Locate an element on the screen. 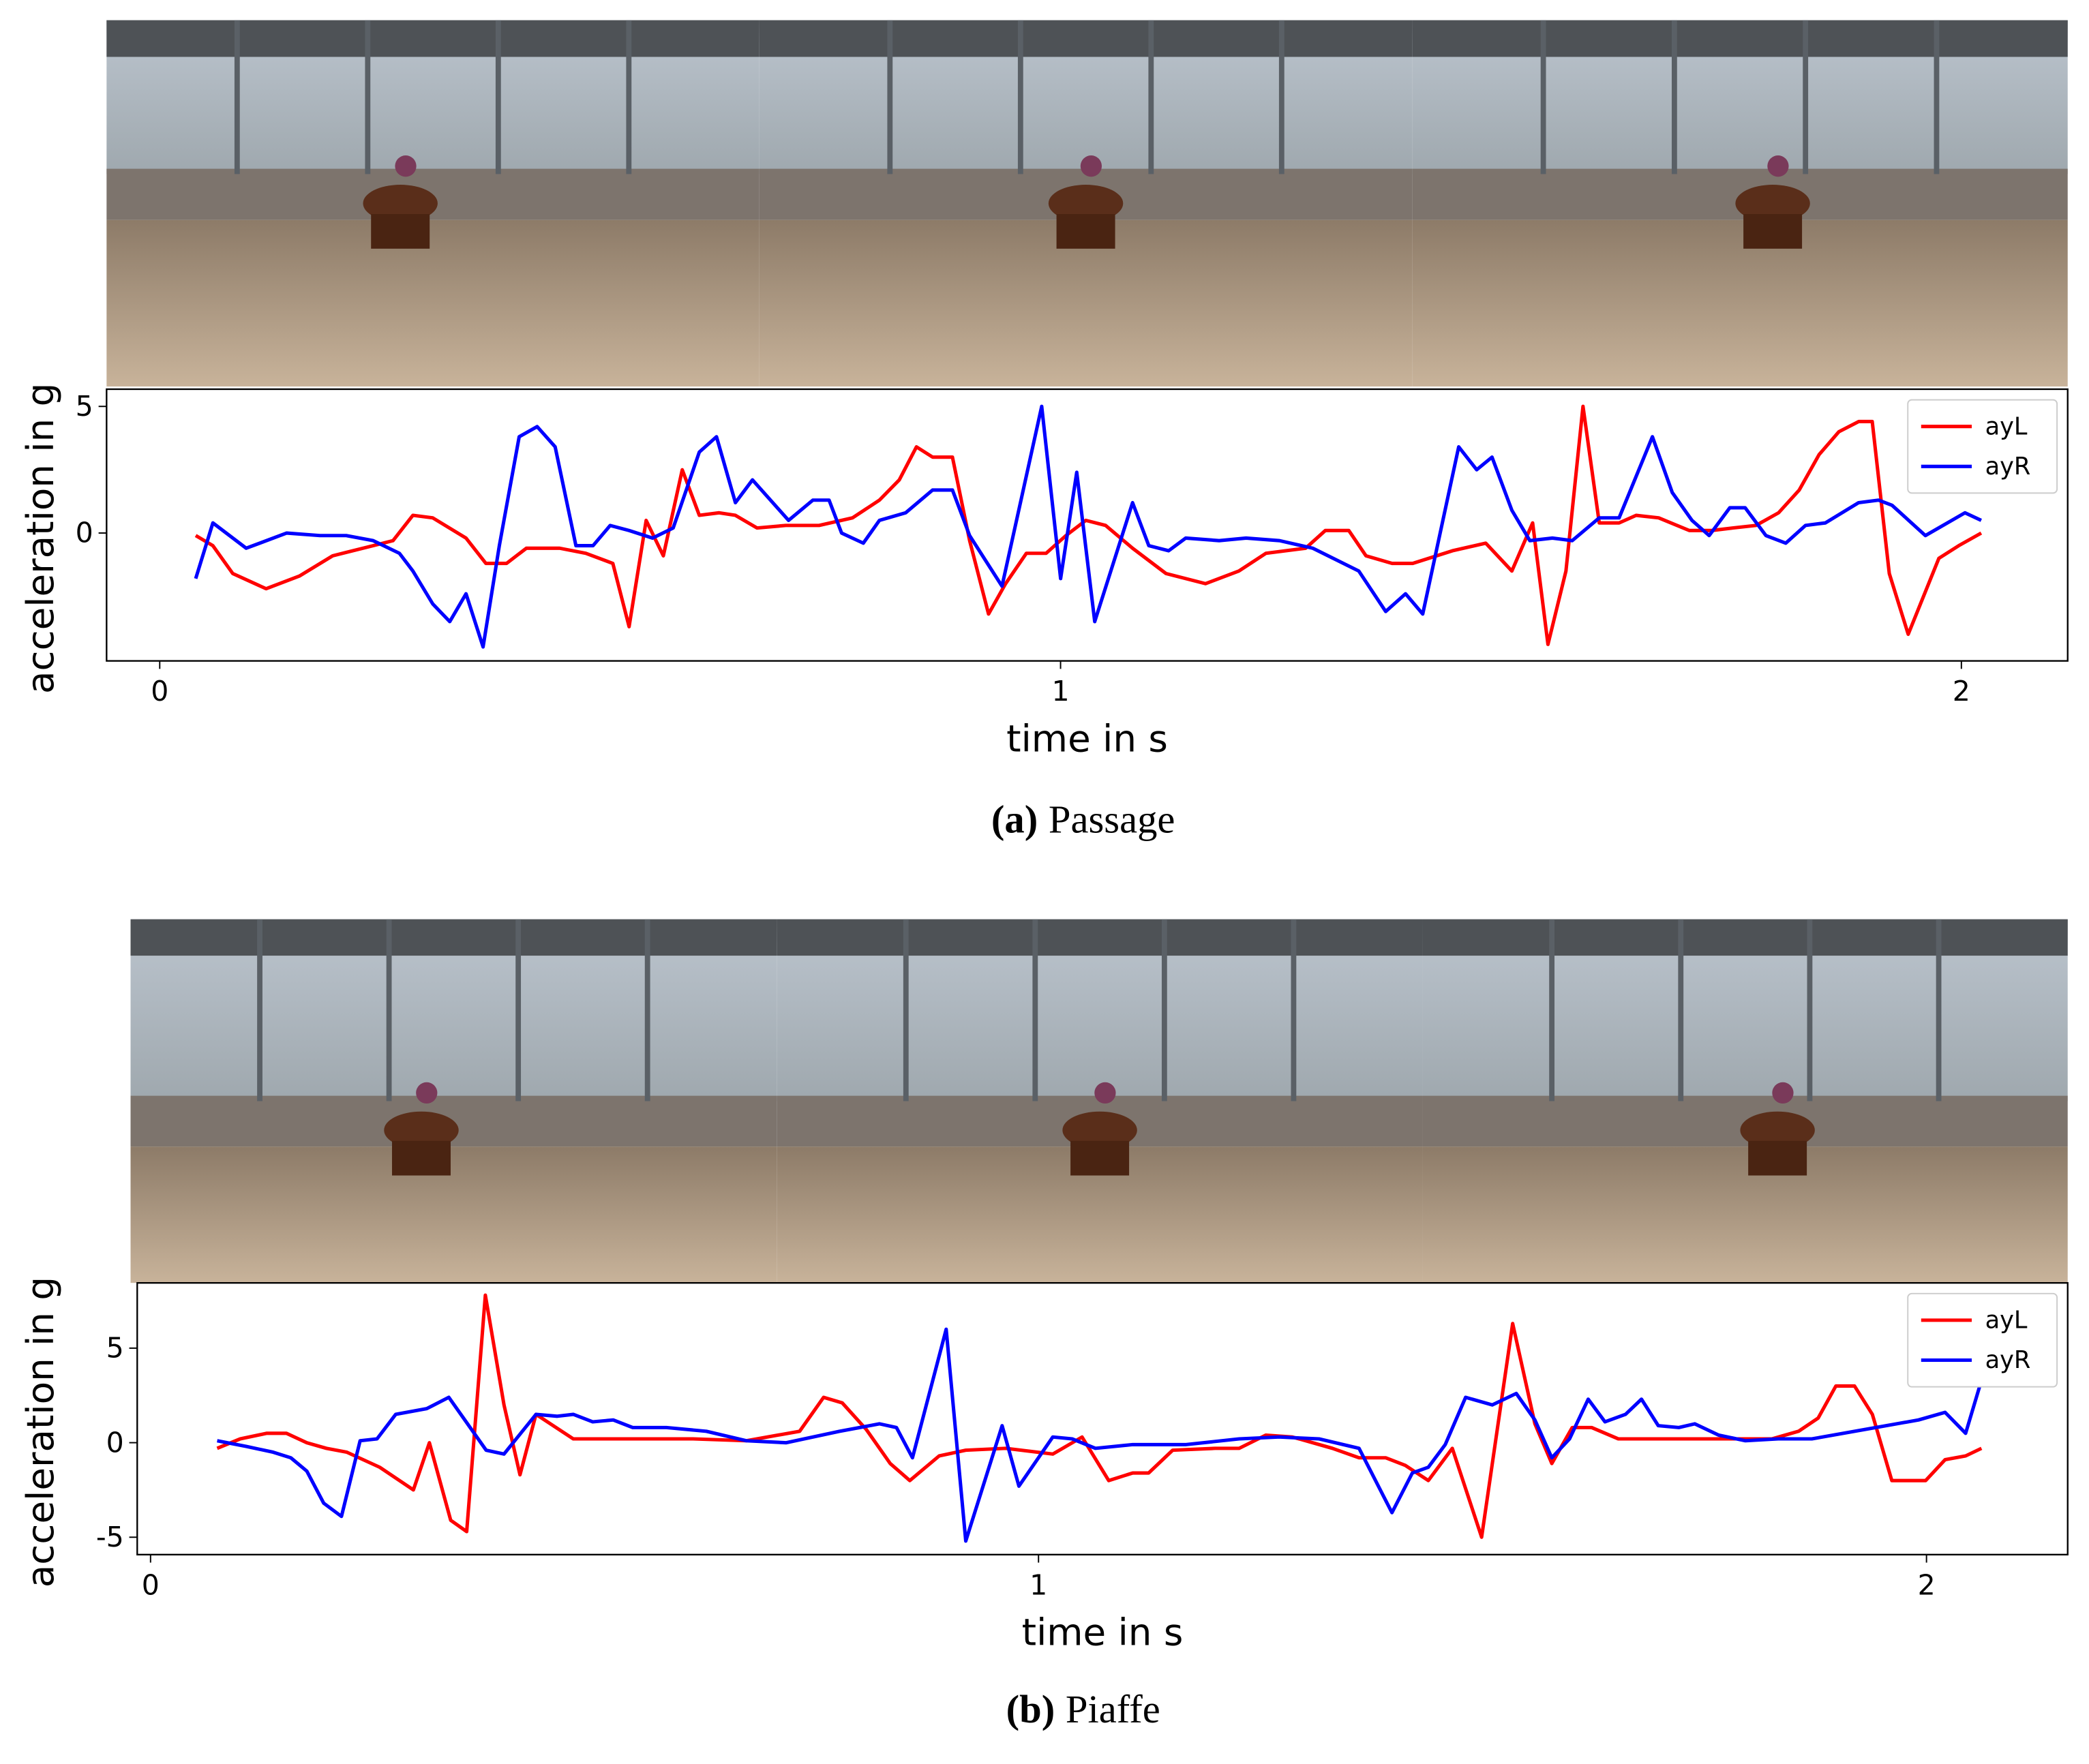  caption: (a) Passage is located at coordinates (1083, 819).